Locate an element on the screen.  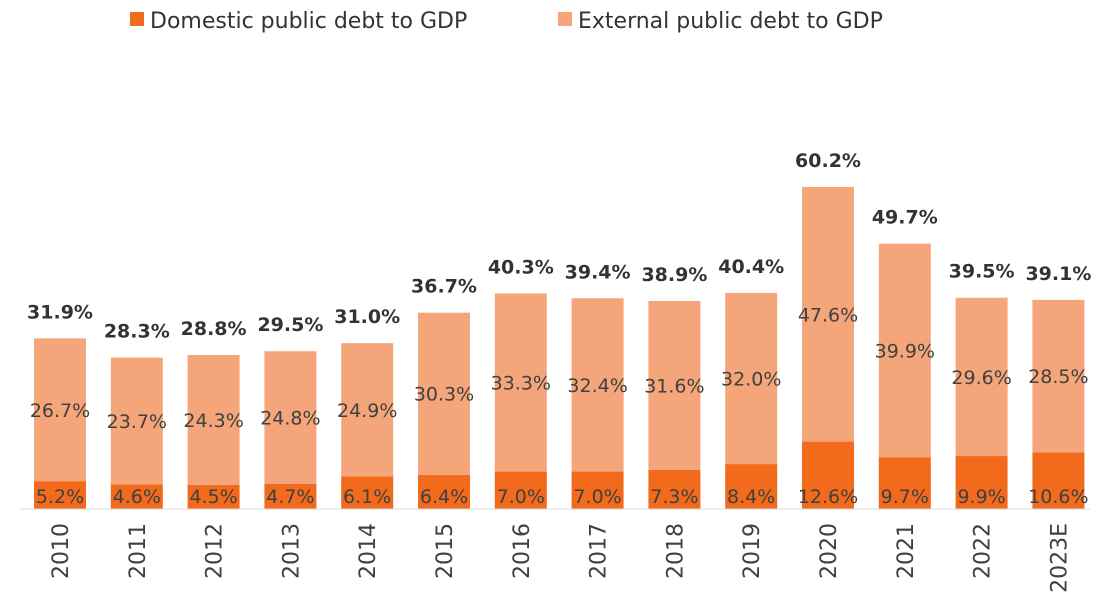
x-tick-label-2014: 2014 is located at coordinates (368, 551).